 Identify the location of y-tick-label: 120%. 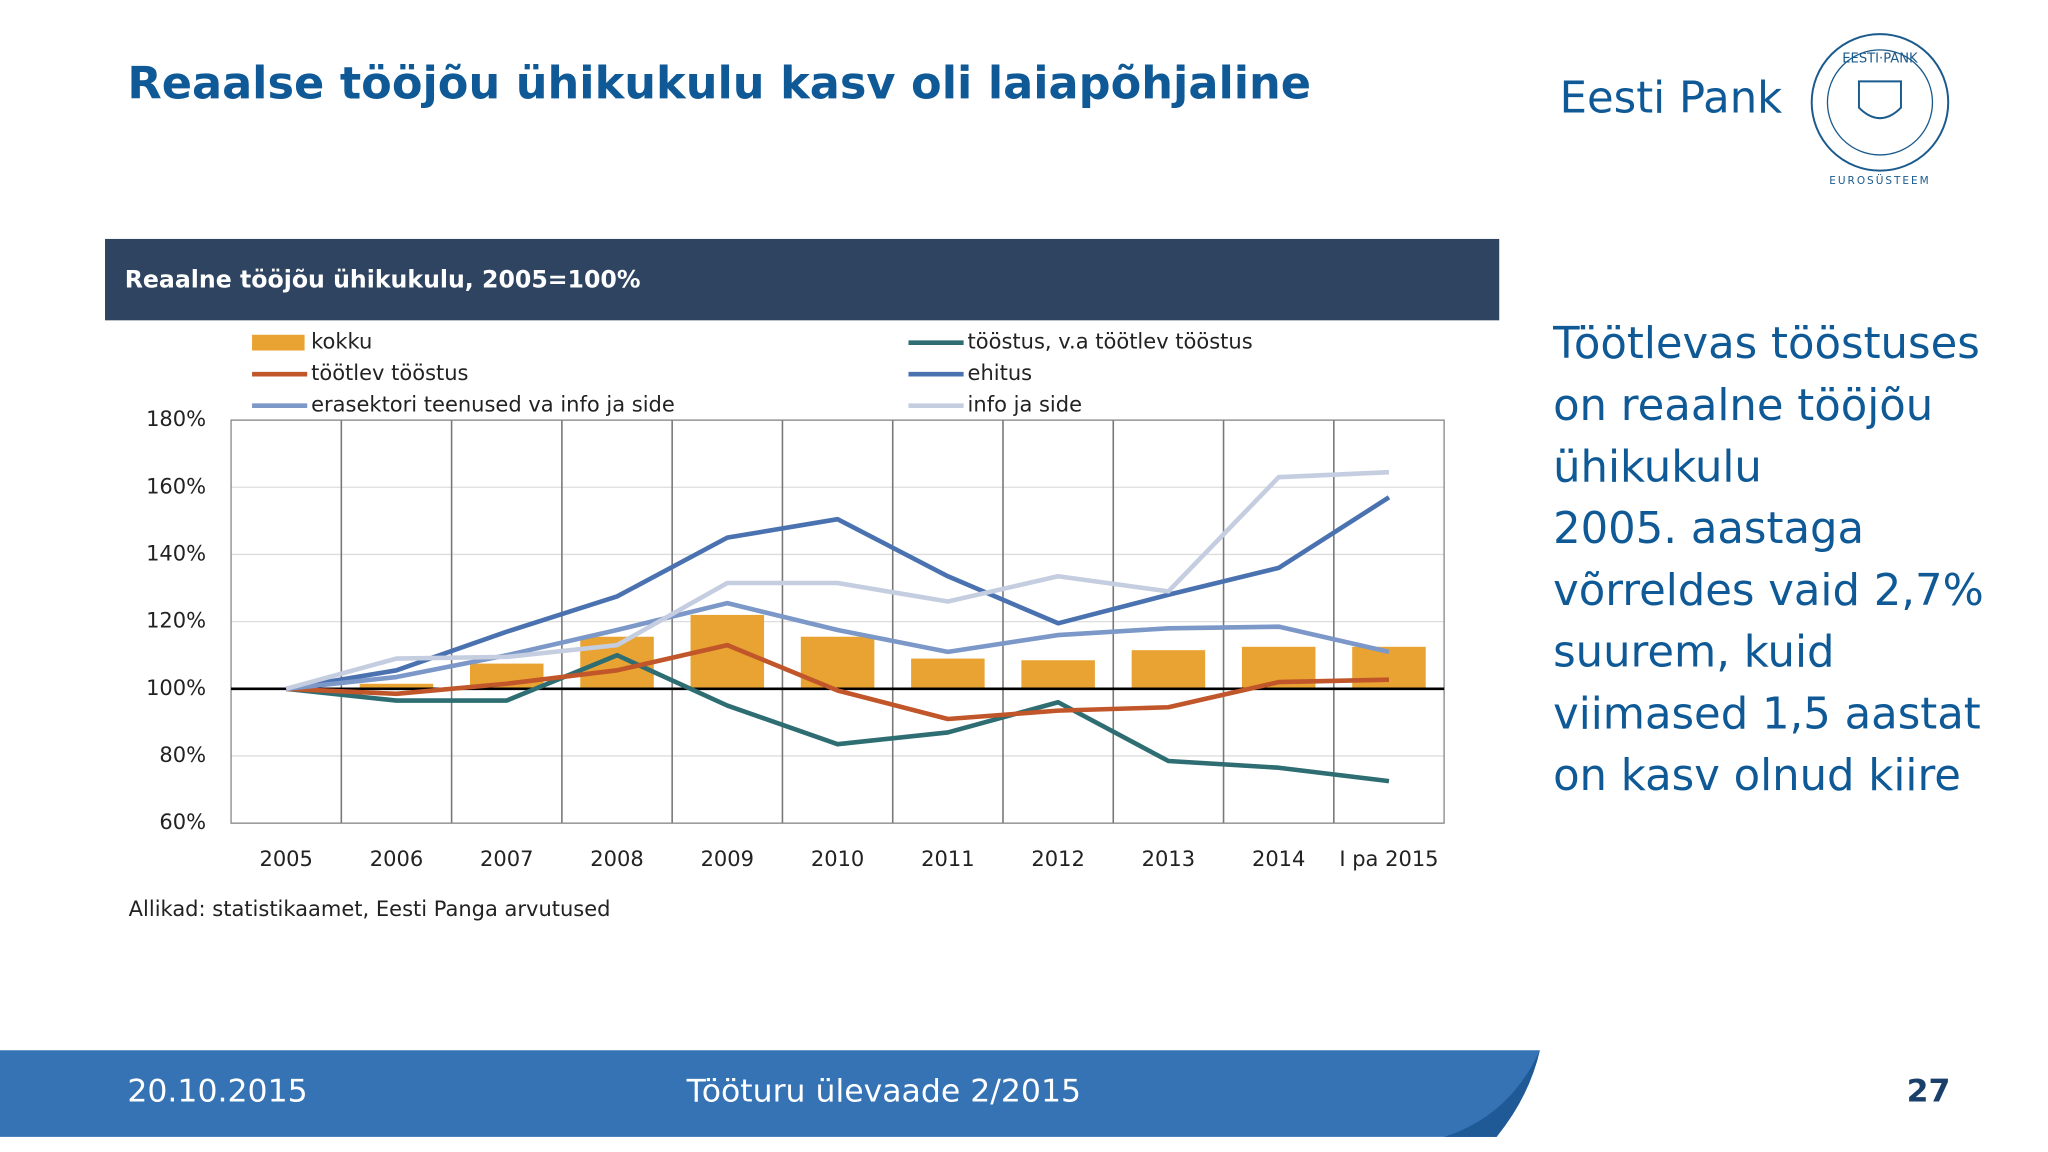
(176, 621).